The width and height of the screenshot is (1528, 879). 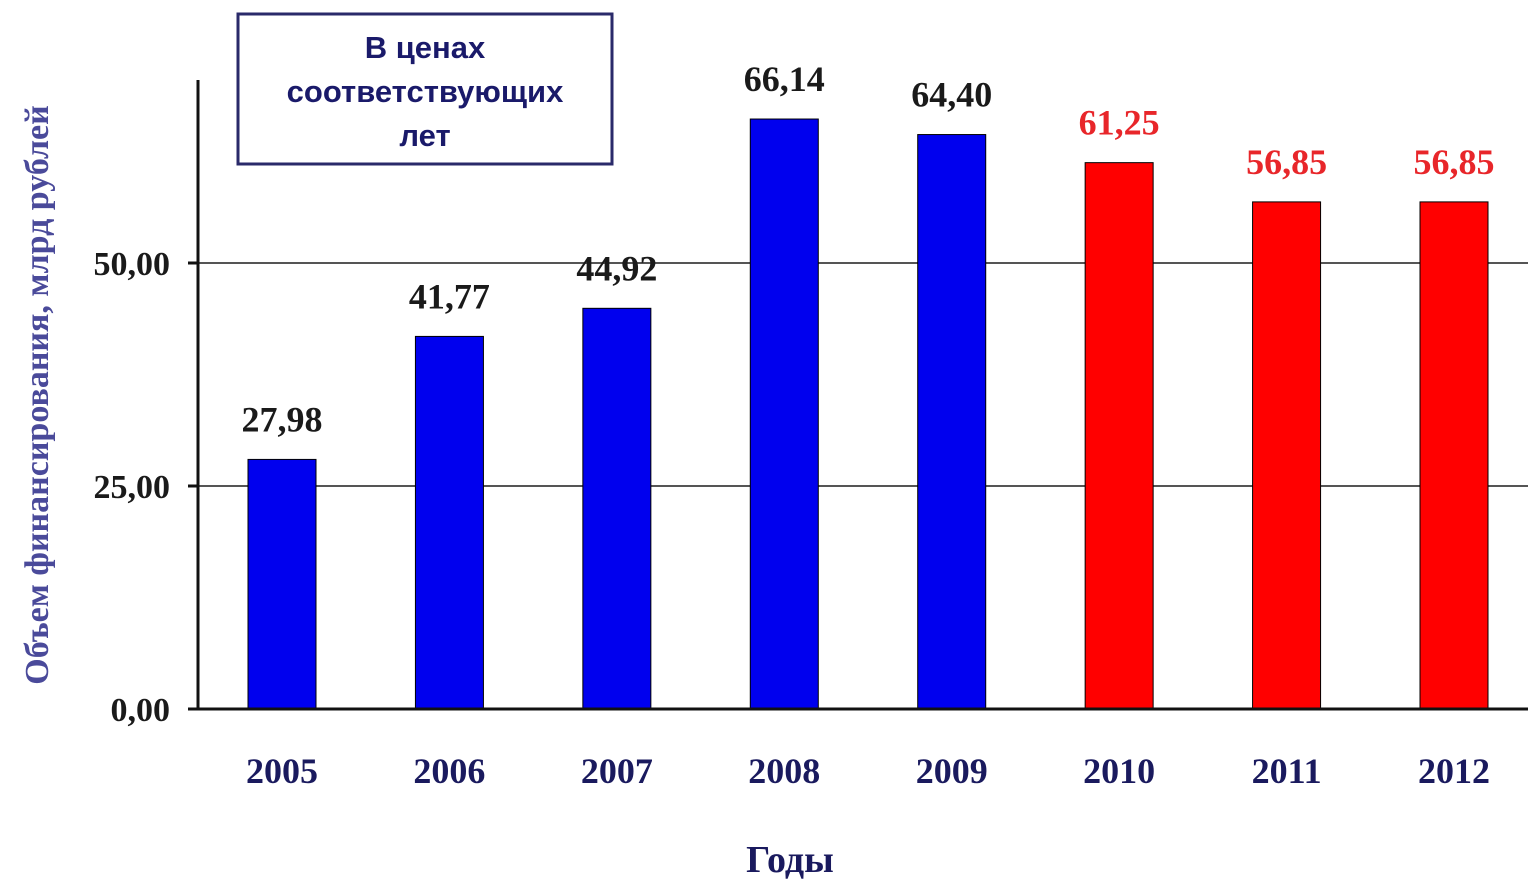 I want to click on bar-2005, so click(x=282, y=584).